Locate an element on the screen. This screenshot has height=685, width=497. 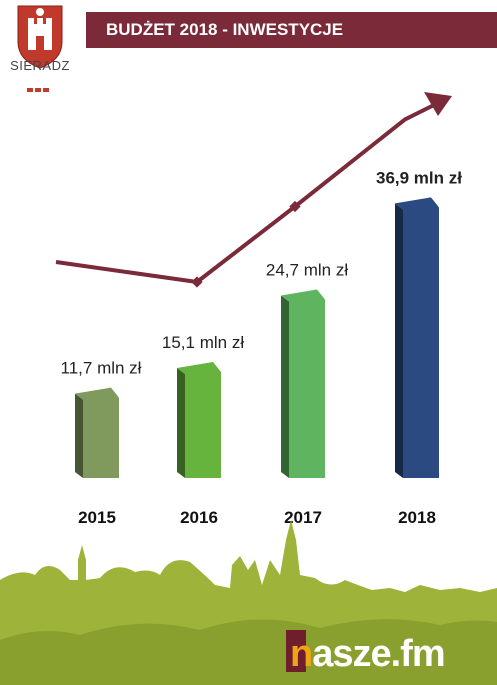
logo-dots-decoration is located at coordinates (40, 85).